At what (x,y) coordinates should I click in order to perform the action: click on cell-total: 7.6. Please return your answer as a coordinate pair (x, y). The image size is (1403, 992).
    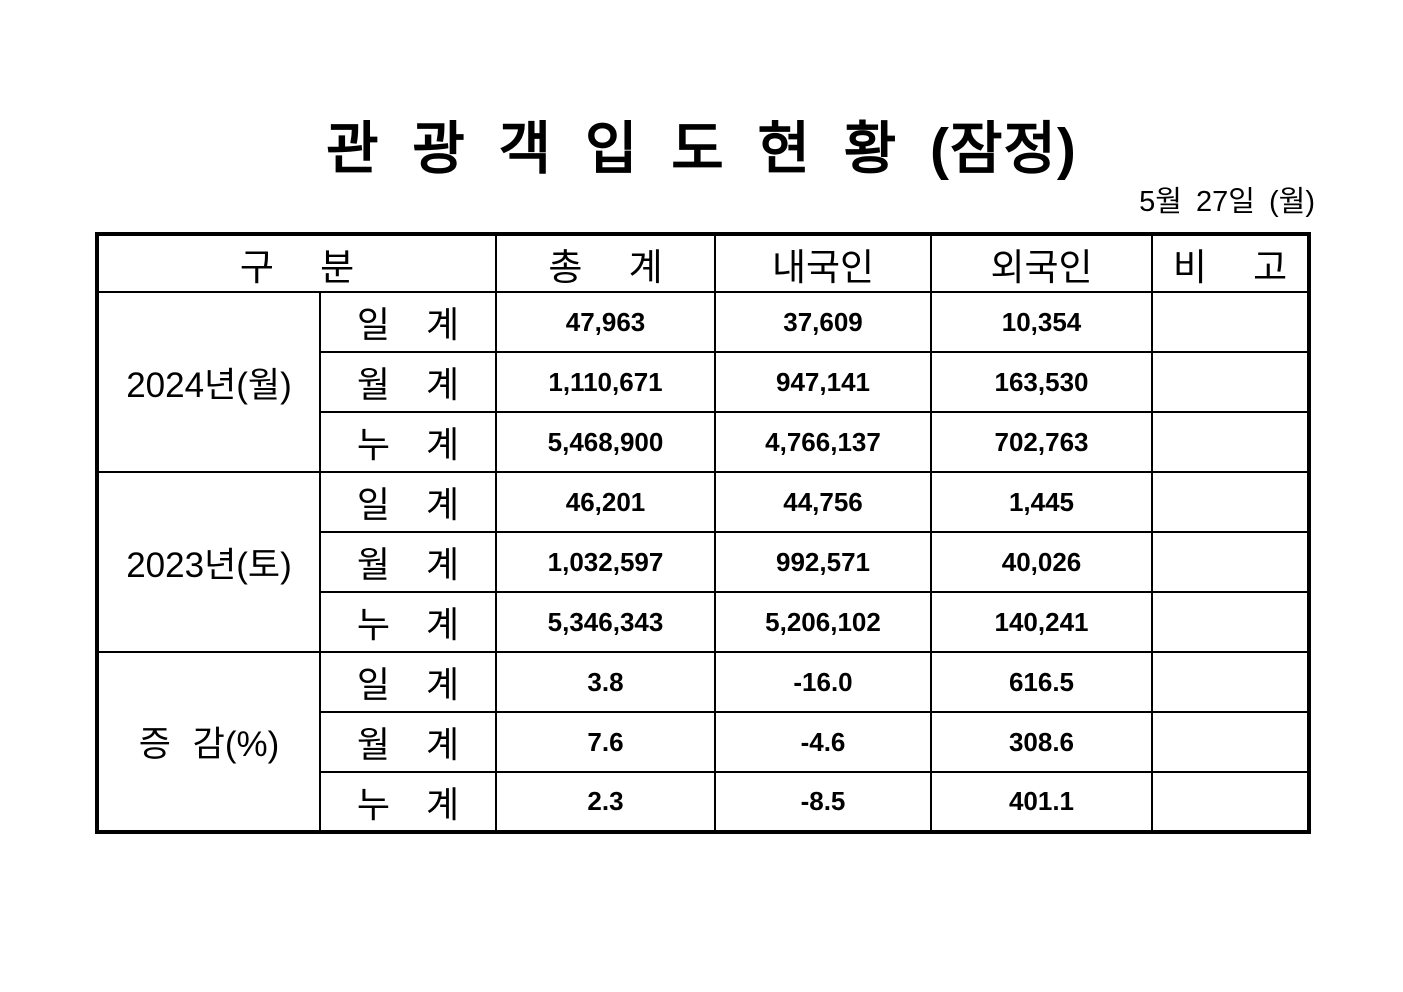
    Looking at the image, I should click on (605, 742).